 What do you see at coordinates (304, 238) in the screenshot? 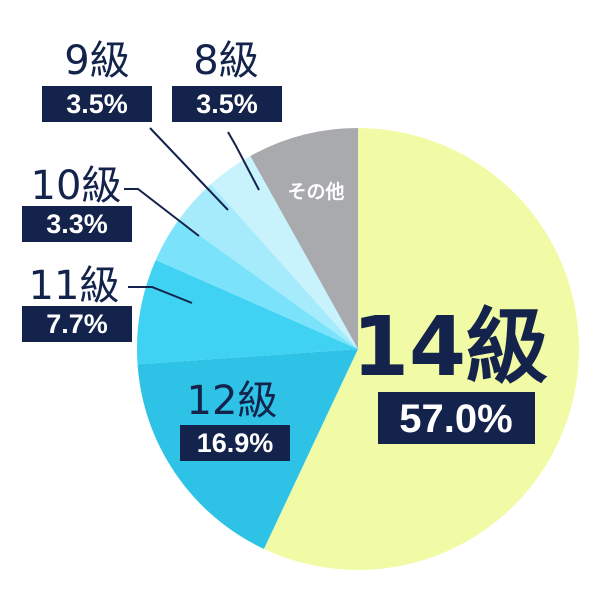
I see `slice-other` at bounding box center [304, 238].